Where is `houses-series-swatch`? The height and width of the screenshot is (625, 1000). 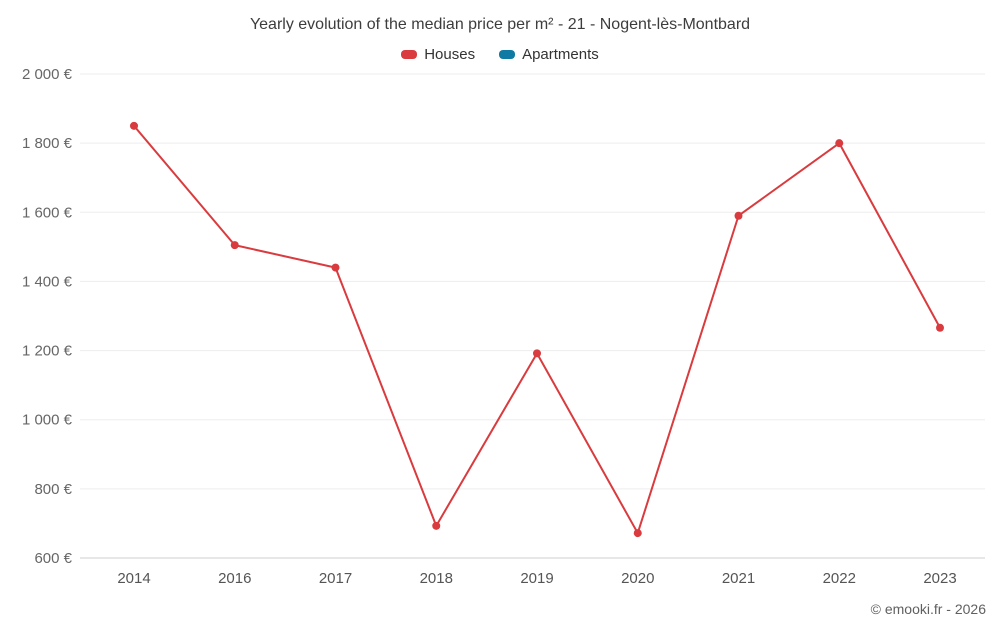 houses-series-swatch is located at coordinates (409, 54).